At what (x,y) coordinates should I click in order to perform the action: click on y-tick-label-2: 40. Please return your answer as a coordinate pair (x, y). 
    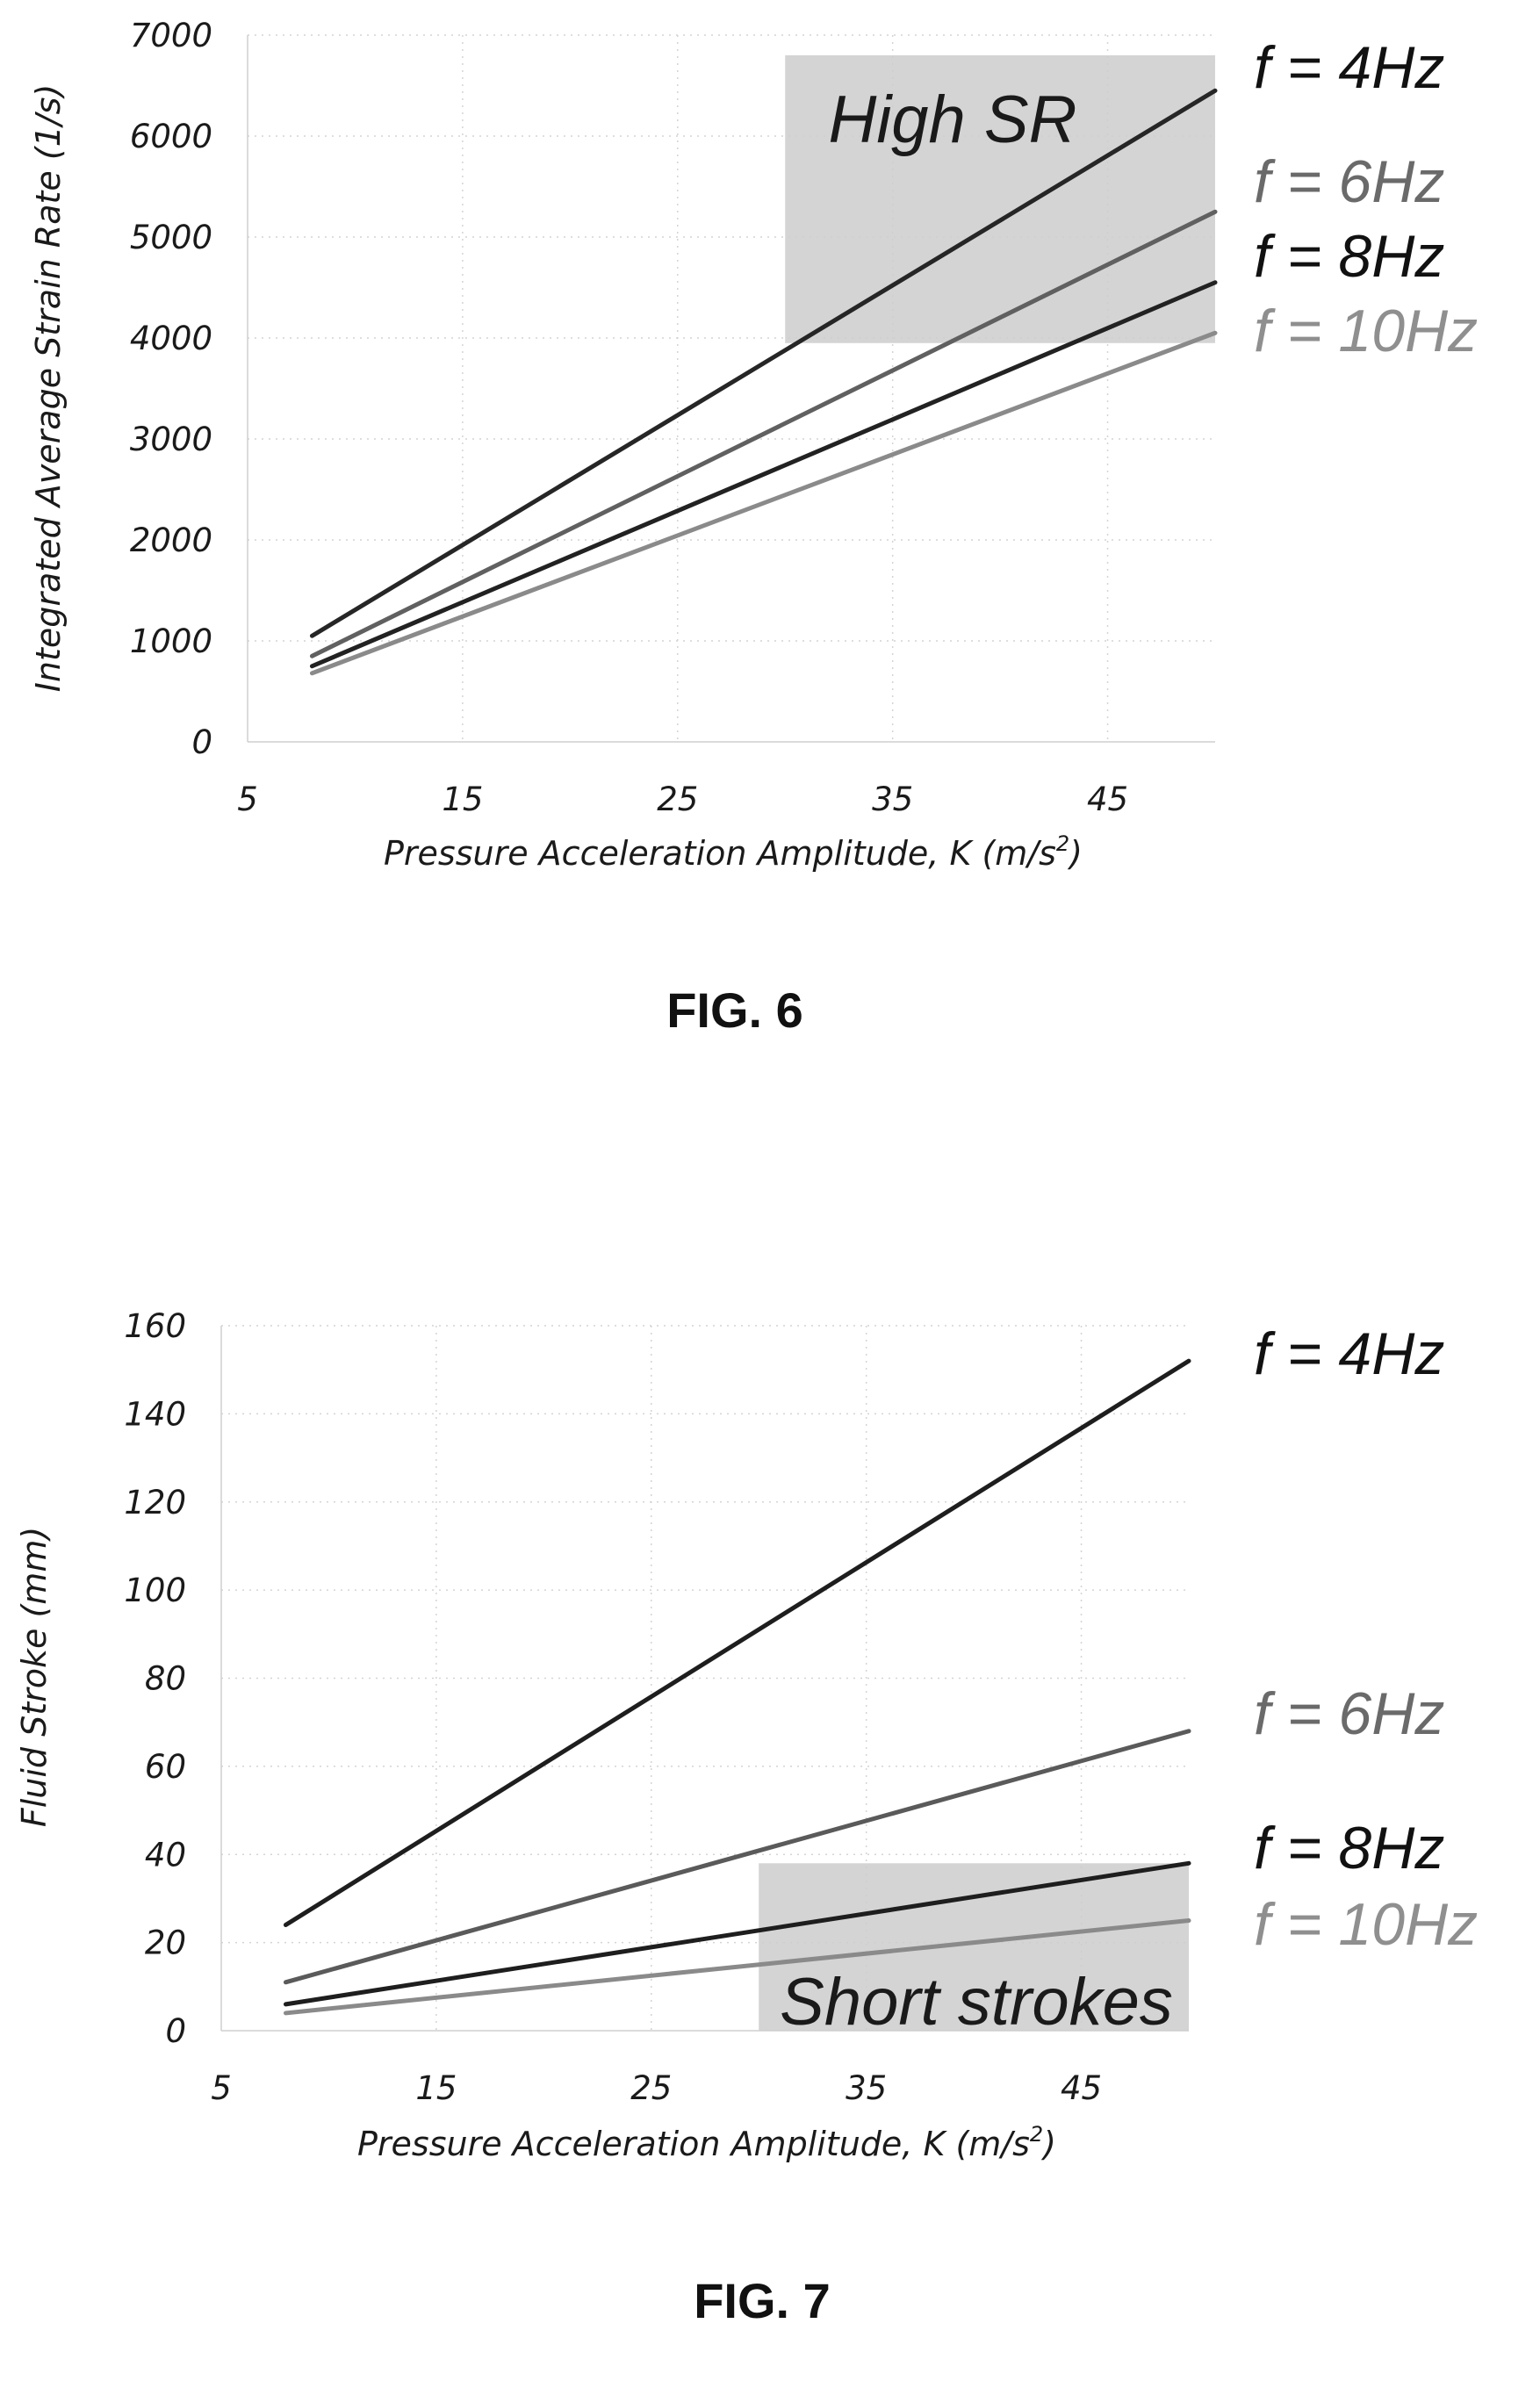
    Looking at the image, I should click on (165, 1855).